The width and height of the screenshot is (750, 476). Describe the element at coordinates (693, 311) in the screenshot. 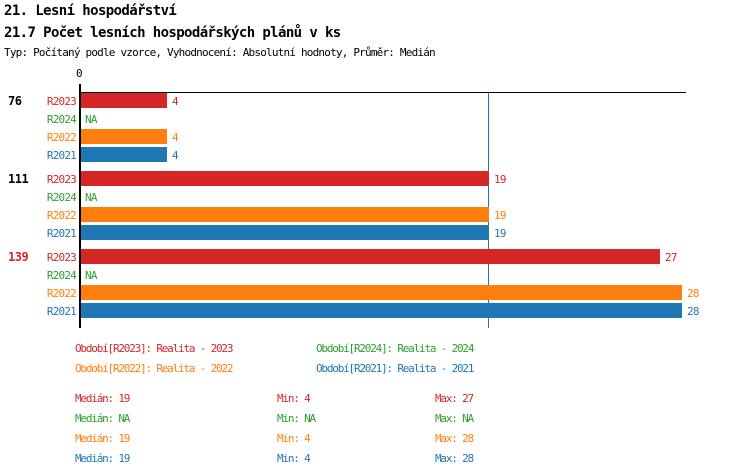

I see `bar-value-r2021: 28` at that location.